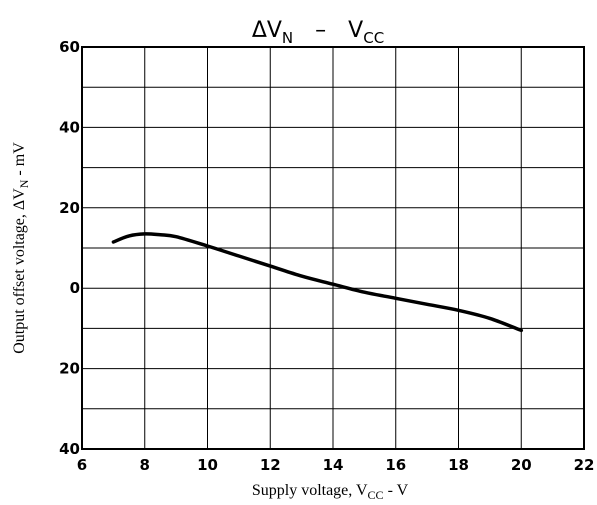 The height and width of the screenshot is (505, 597). I want to click on x-tick-label: 14, so click(333, 465).